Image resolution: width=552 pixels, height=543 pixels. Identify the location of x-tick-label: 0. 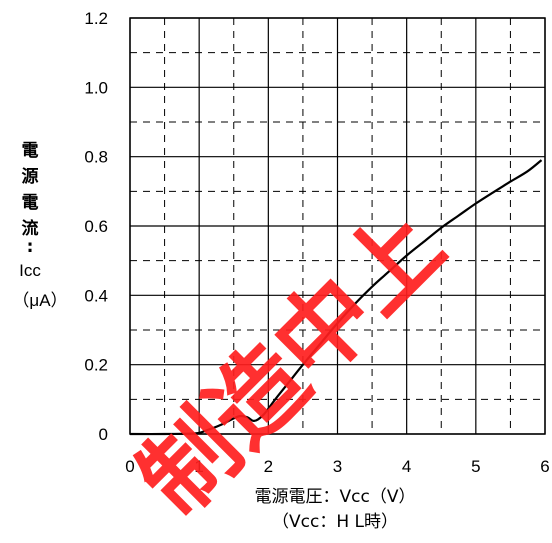
(129, 466).